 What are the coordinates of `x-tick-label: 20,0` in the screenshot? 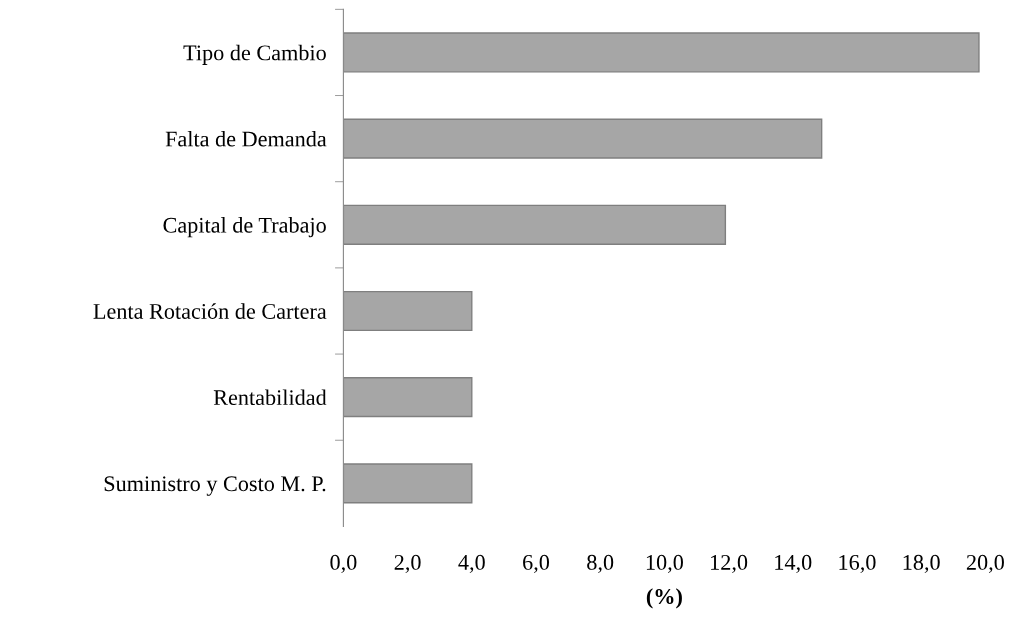 It's located at (985, 564).